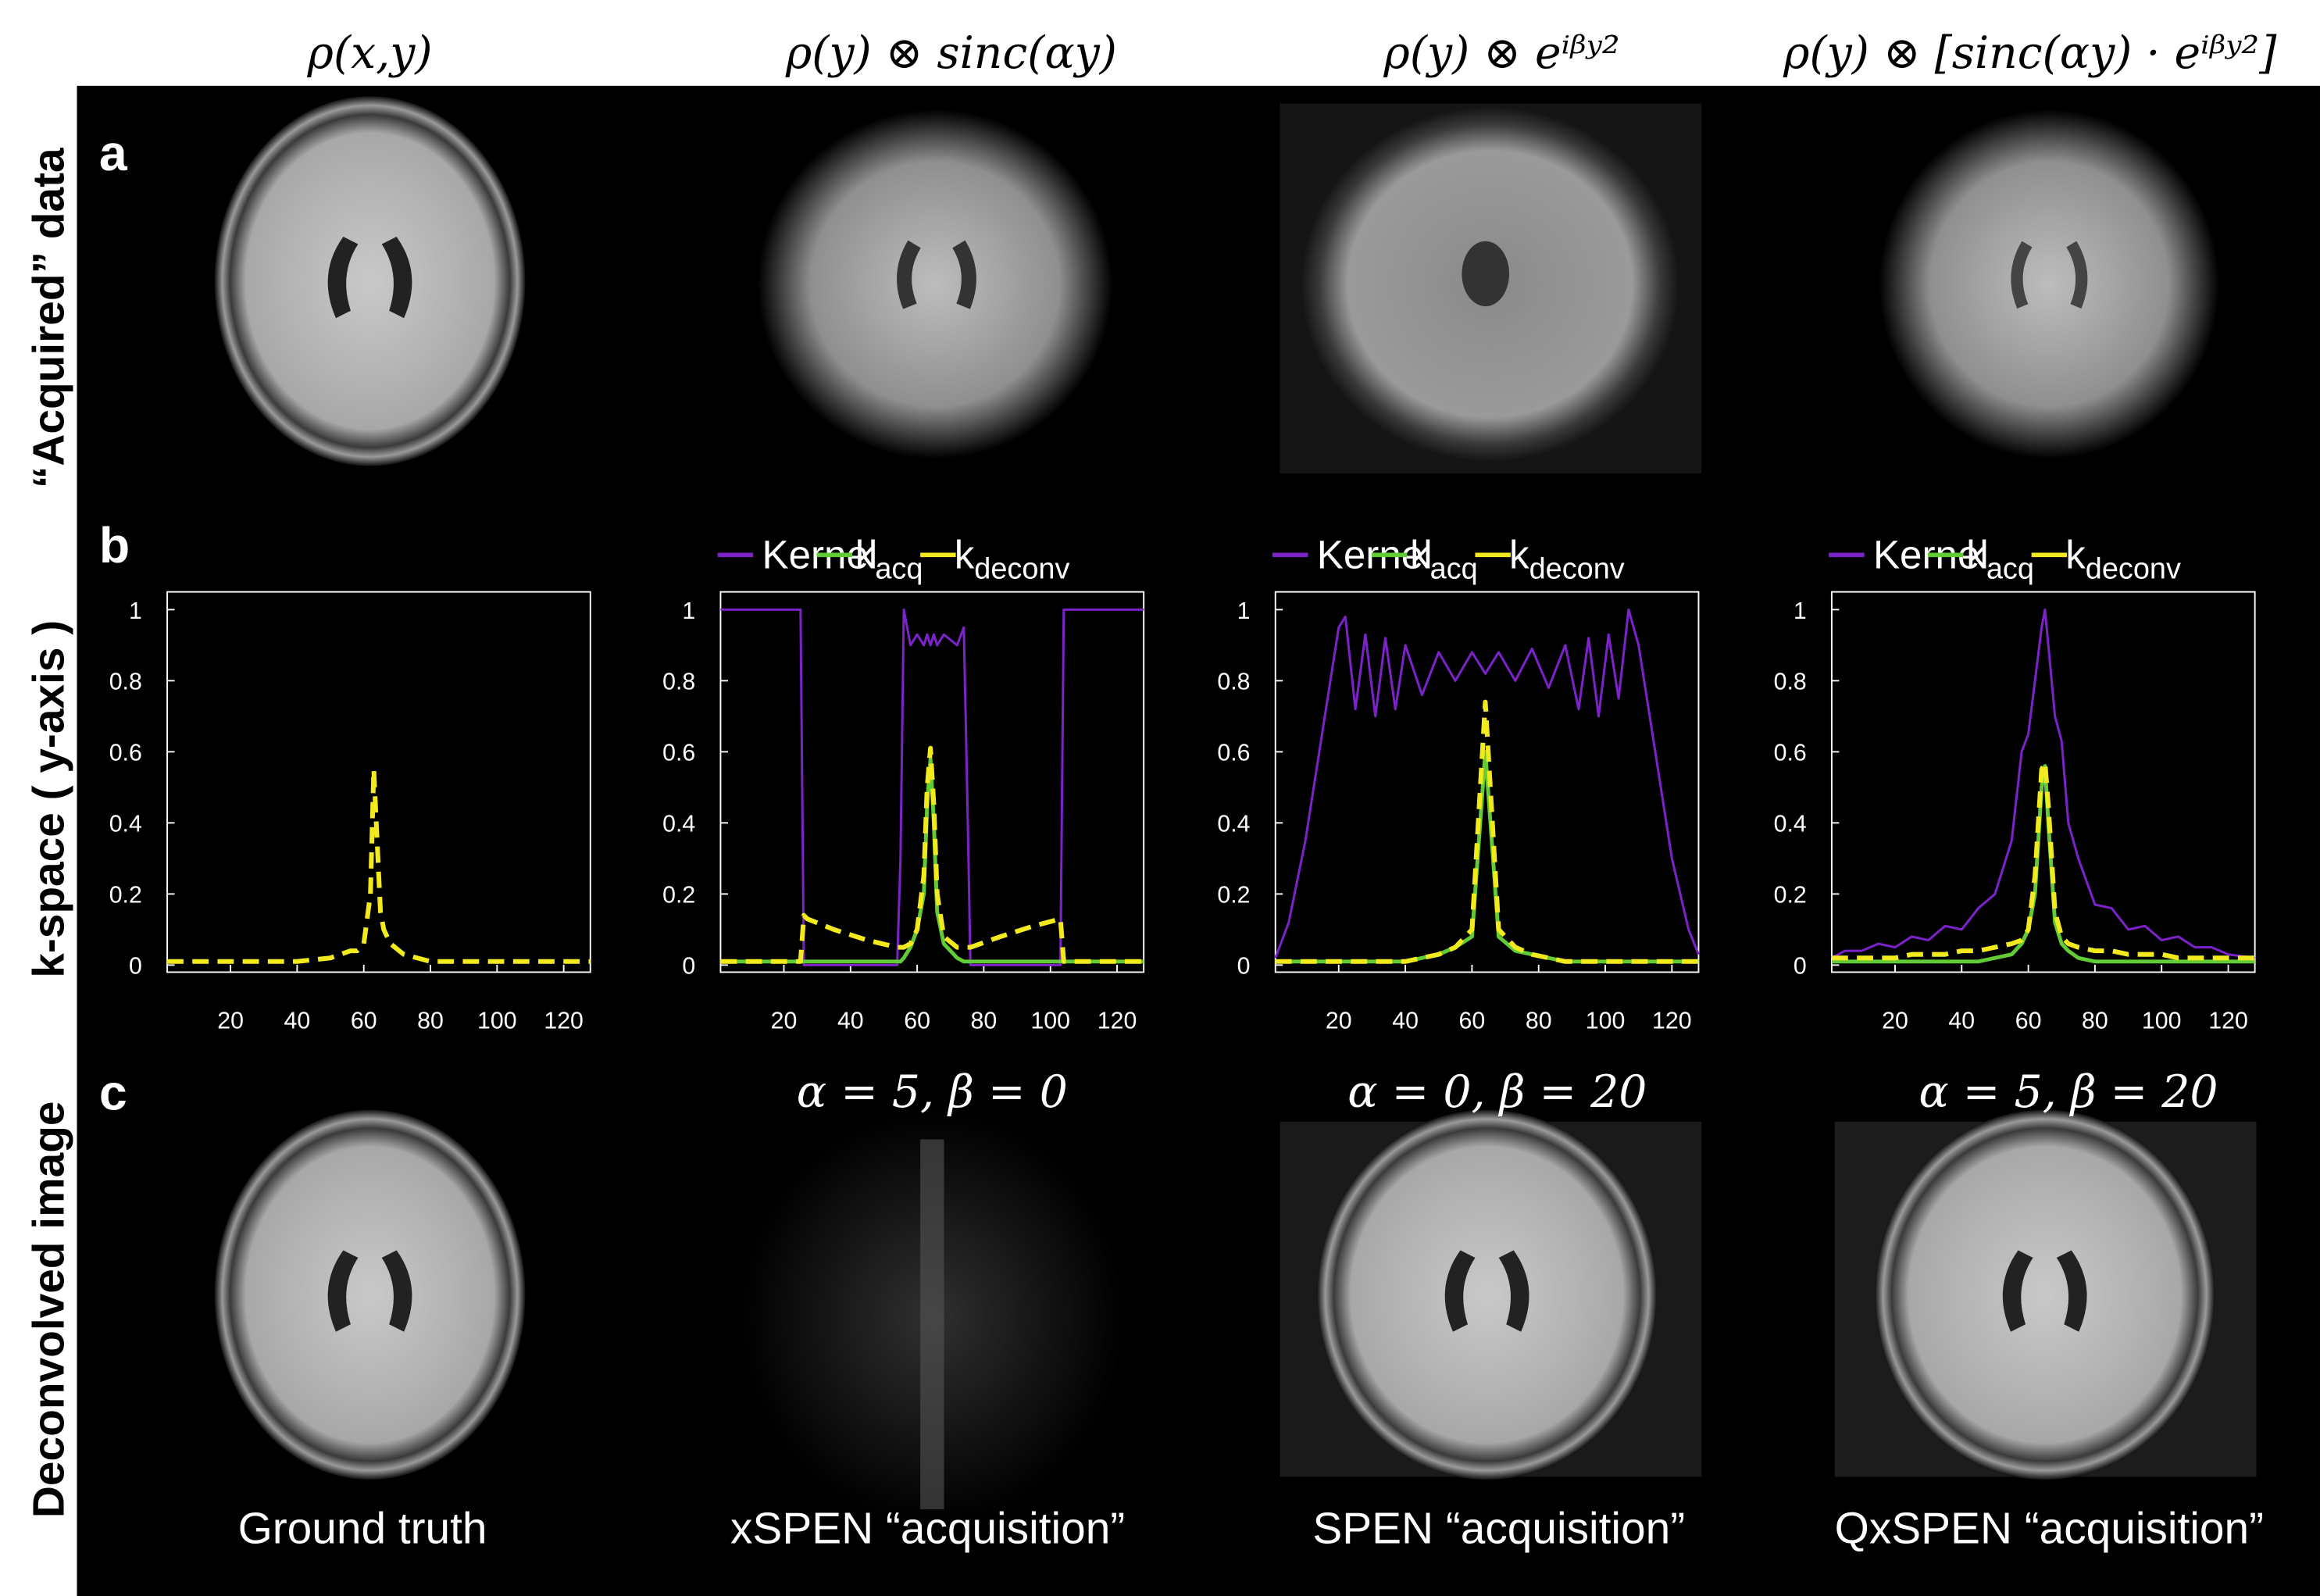 The height and width of the screenshot is (1596, 2320). I want to click on caption: SPEN “acquisition”, so click(1498, 1529).